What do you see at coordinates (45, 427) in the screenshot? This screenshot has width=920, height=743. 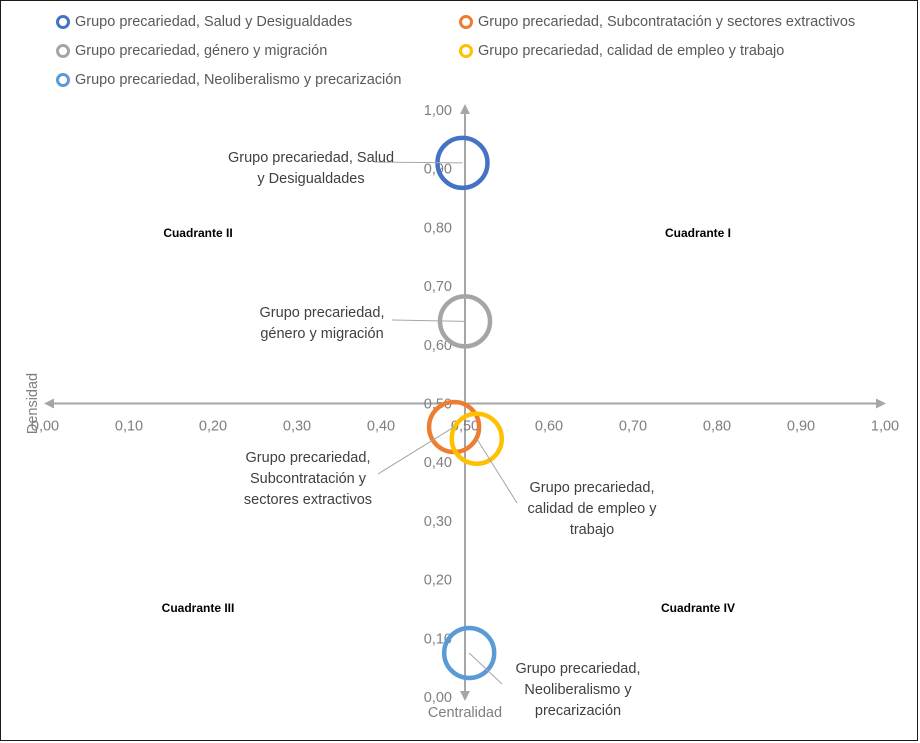 I see `x-tick-label: 0,00` at bounding box center [45, 427].